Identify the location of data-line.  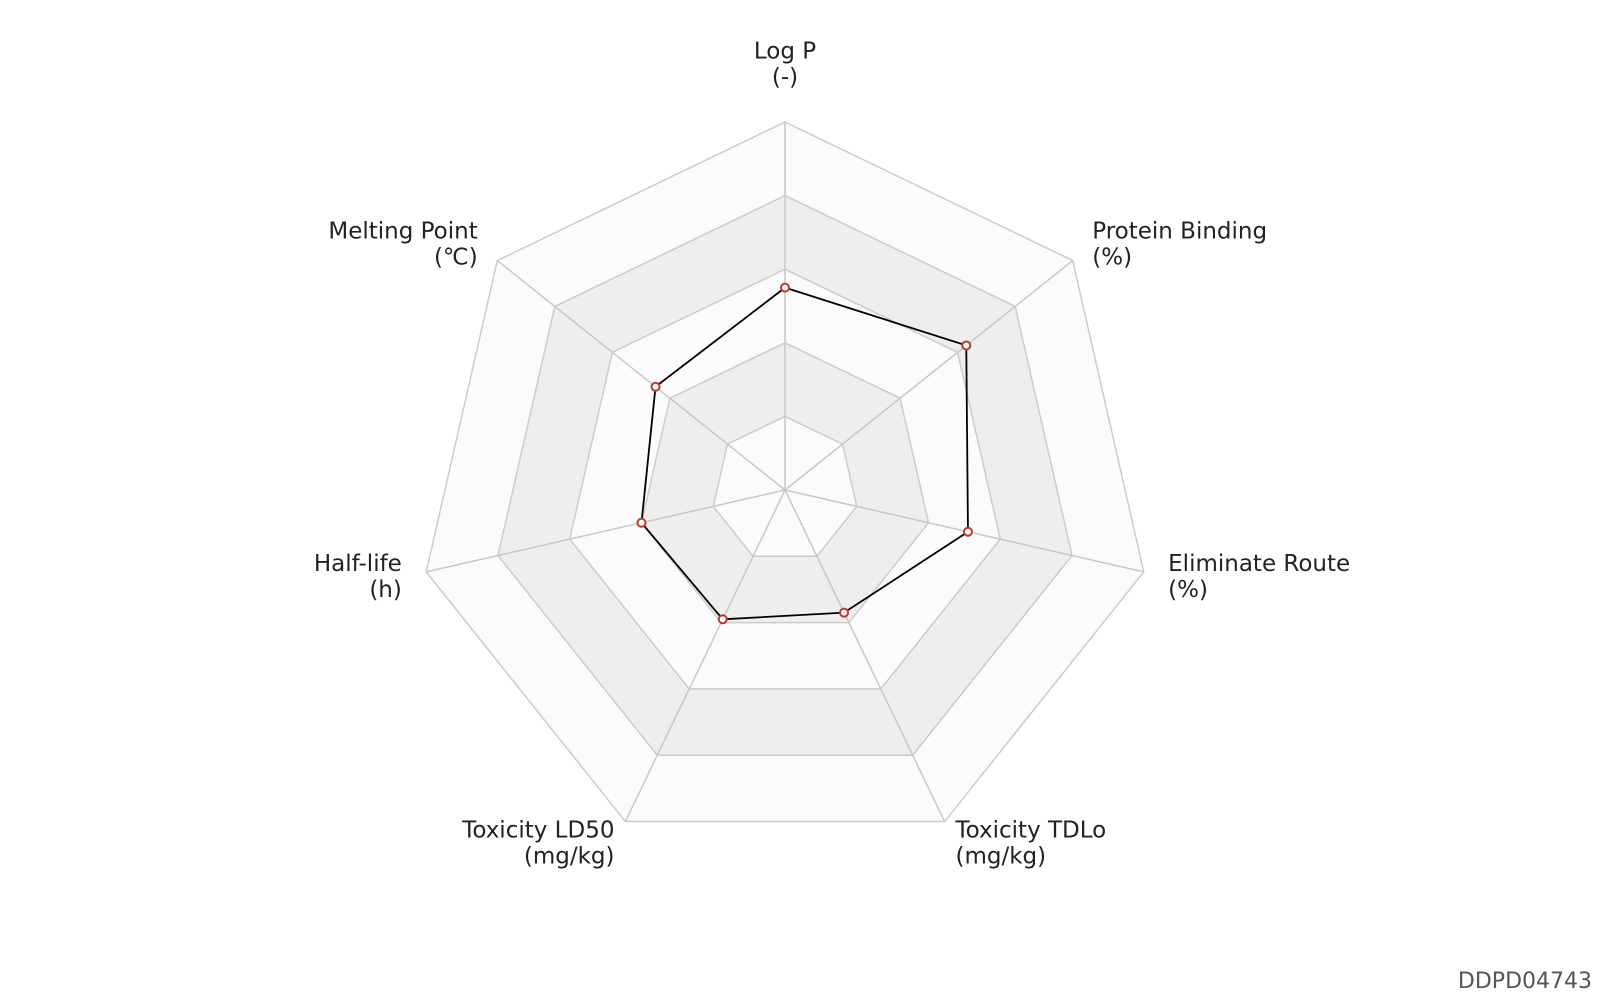
(804, 453).